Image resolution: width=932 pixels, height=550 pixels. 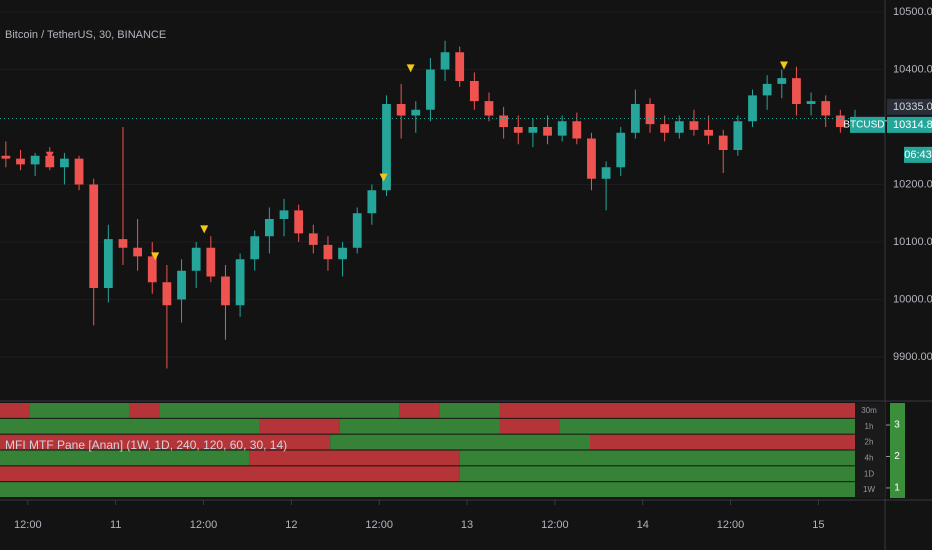 I want to click on score-column, so click(x=897, y=450).